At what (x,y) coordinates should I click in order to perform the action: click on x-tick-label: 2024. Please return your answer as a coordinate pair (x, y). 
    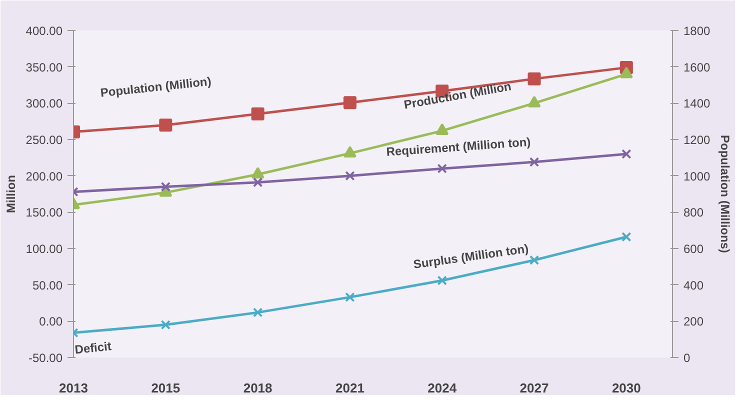
    Looking at the image, I should click on (443, 388).